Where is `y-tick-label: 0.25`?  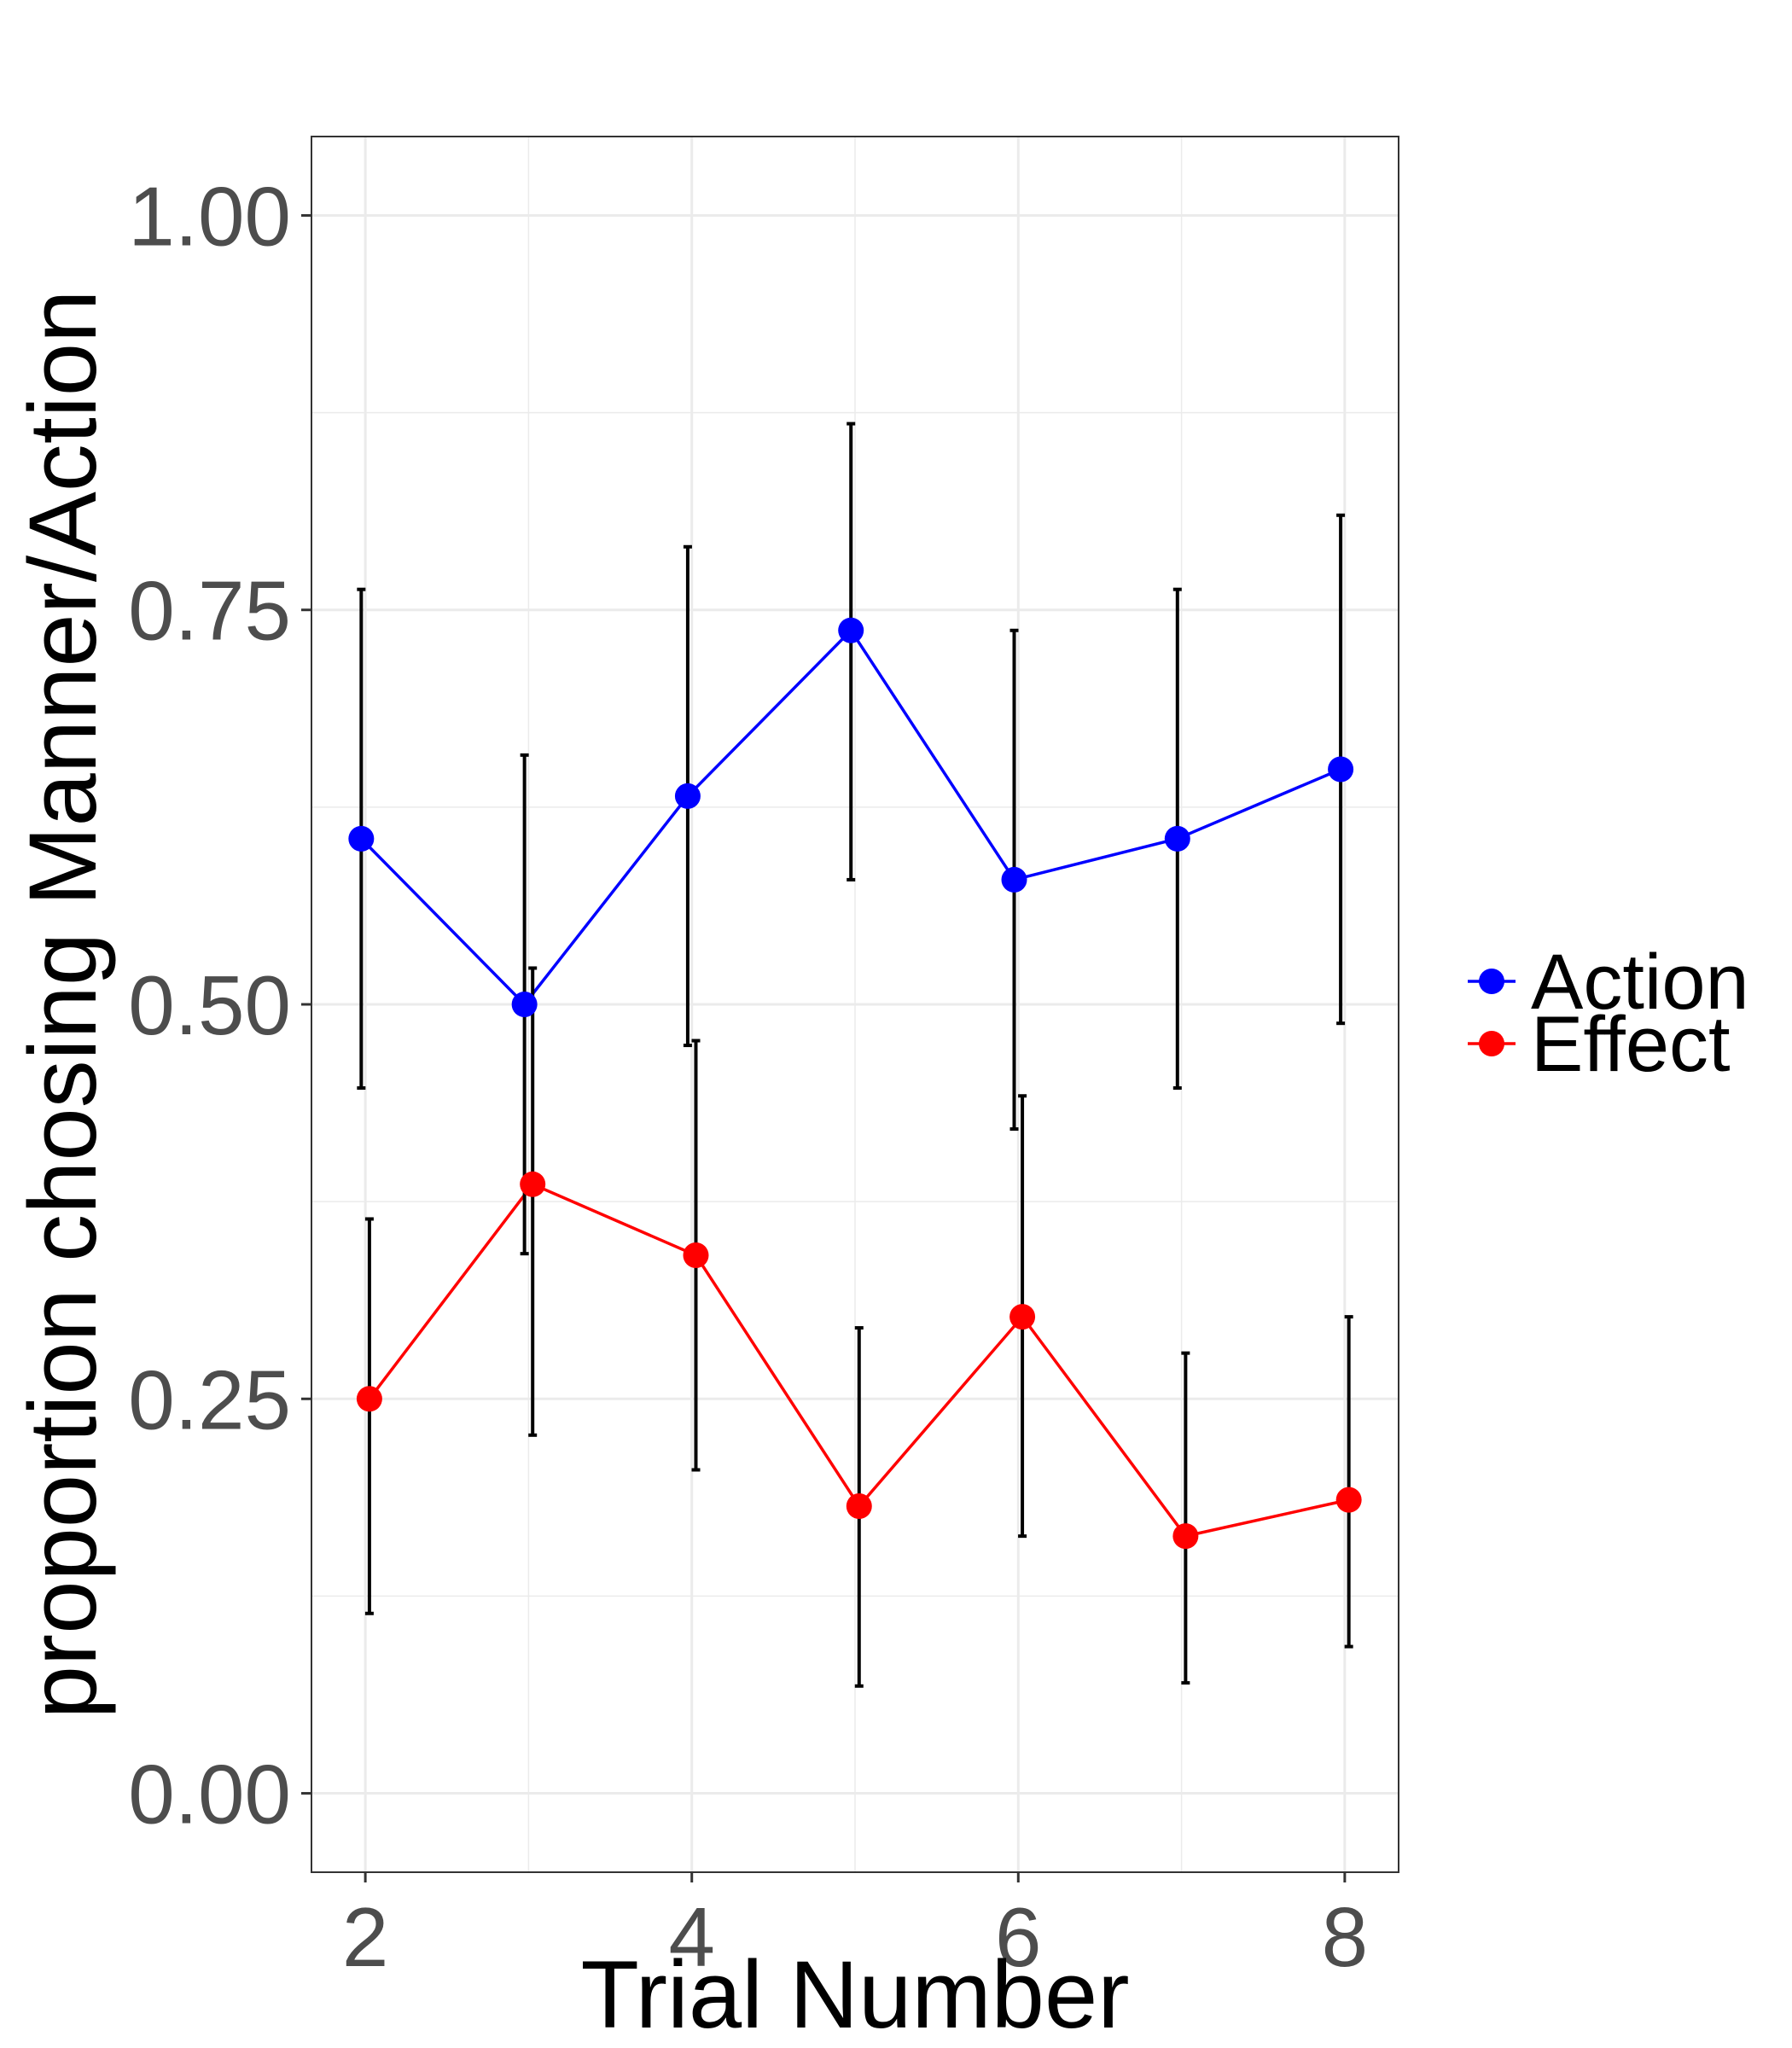
y-tick-label: 0.25 is located at coordinates (209, 1399).